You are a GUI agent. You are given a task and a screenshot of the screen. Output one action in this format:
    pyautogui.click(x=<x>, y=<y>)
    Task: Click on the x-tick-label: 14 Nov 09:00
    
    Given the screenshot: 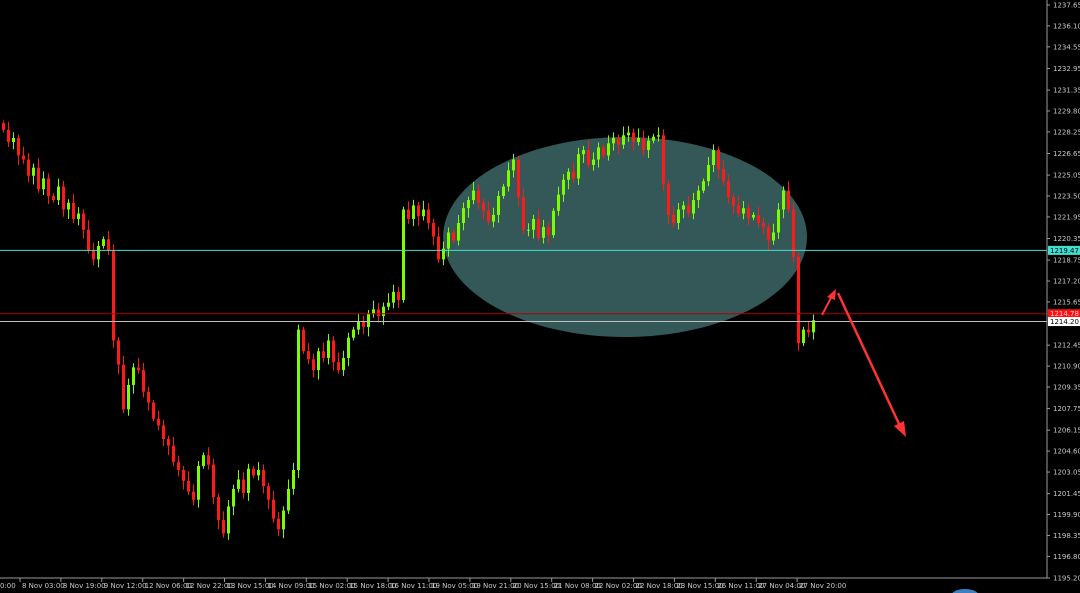 What is the action you would take?
    pyautogui.click(x=290, y=586)
    